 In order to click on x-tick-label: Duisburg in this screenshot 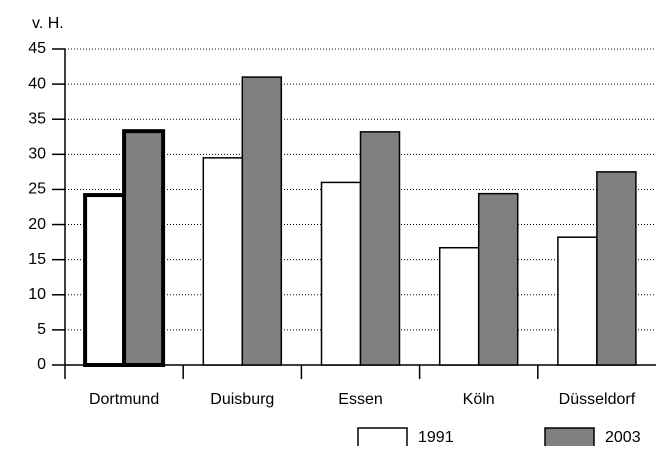, I will do `click(242, 399)`.